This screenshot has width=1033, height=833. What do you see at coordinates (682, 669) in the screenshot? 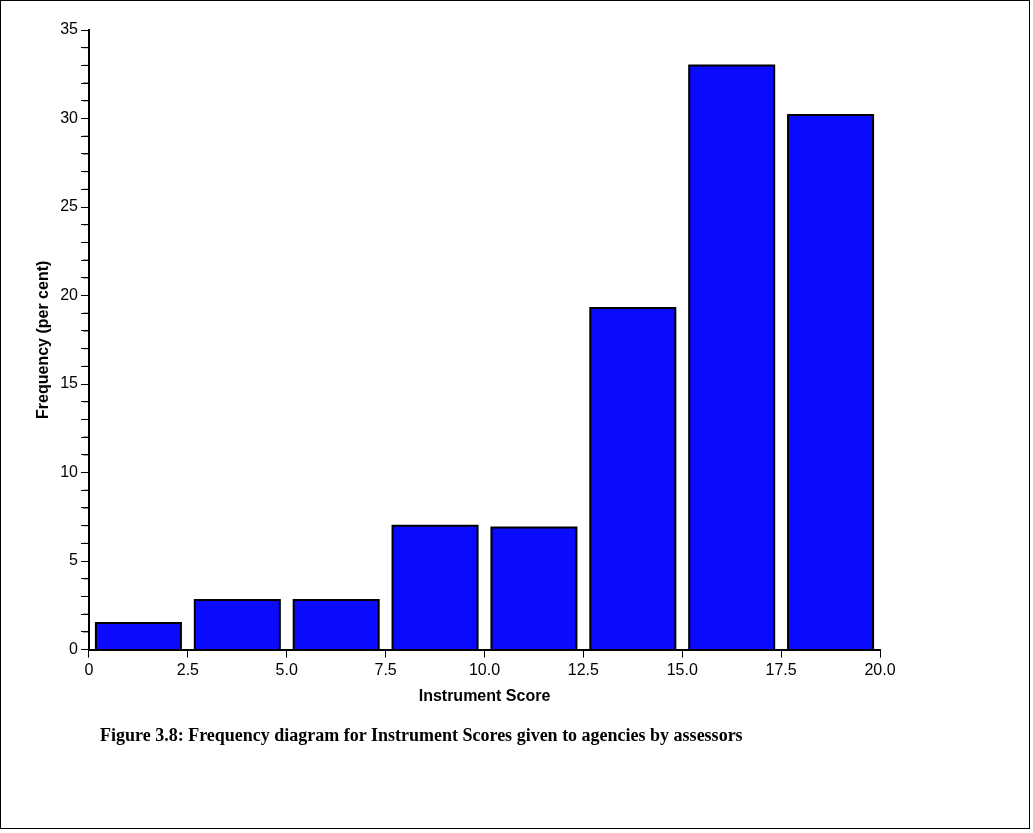
I see `x-tick-label: 15.0` at bounding box center [682, 669].